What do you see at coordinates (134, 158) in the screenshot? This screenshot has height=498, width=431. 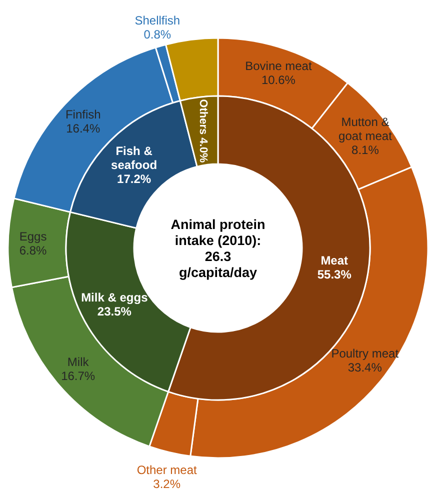 I see `slice-label: Fish & seafood` at bounding box center [134, 158].